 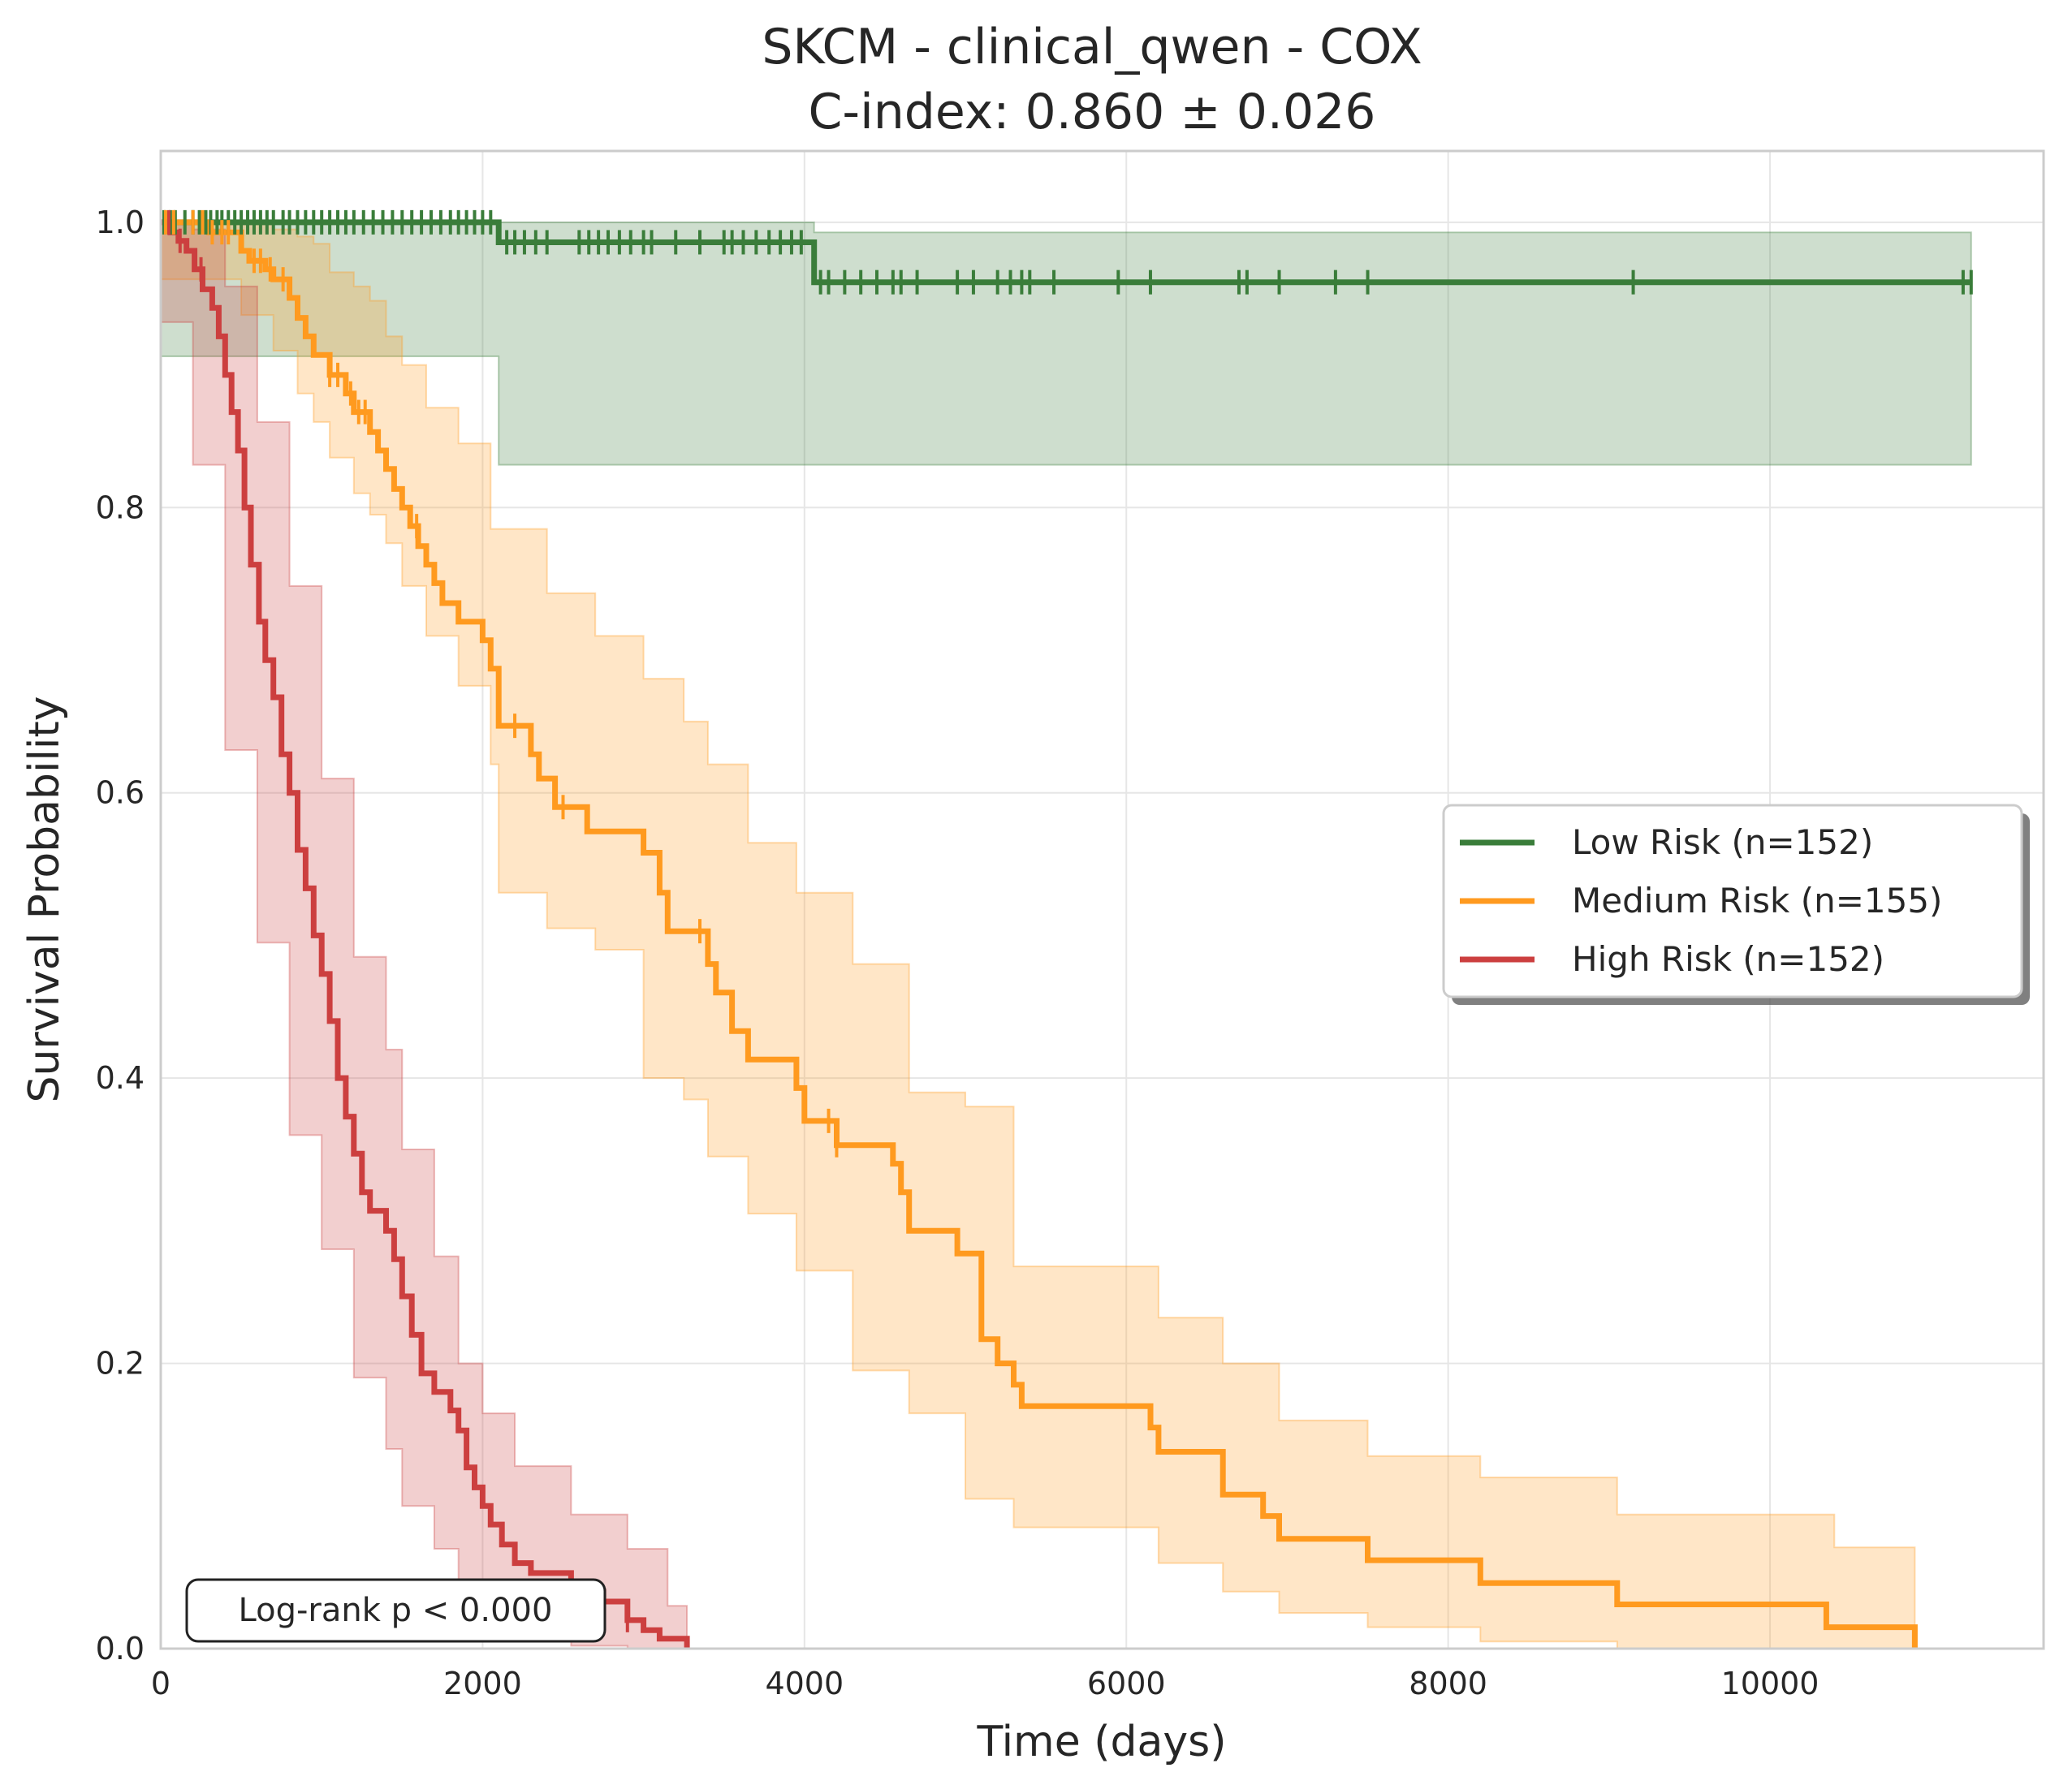 I want to click on x-tick-label: 10000, so click(x=1770, y=1684).